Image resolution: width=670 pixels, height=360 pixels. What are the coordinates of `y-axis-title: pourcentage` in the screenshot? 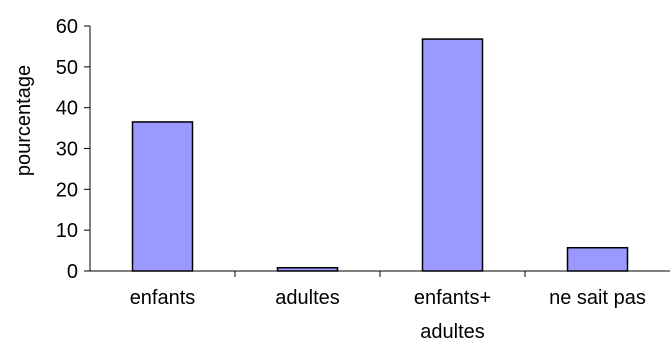 It's located at (24, 120).